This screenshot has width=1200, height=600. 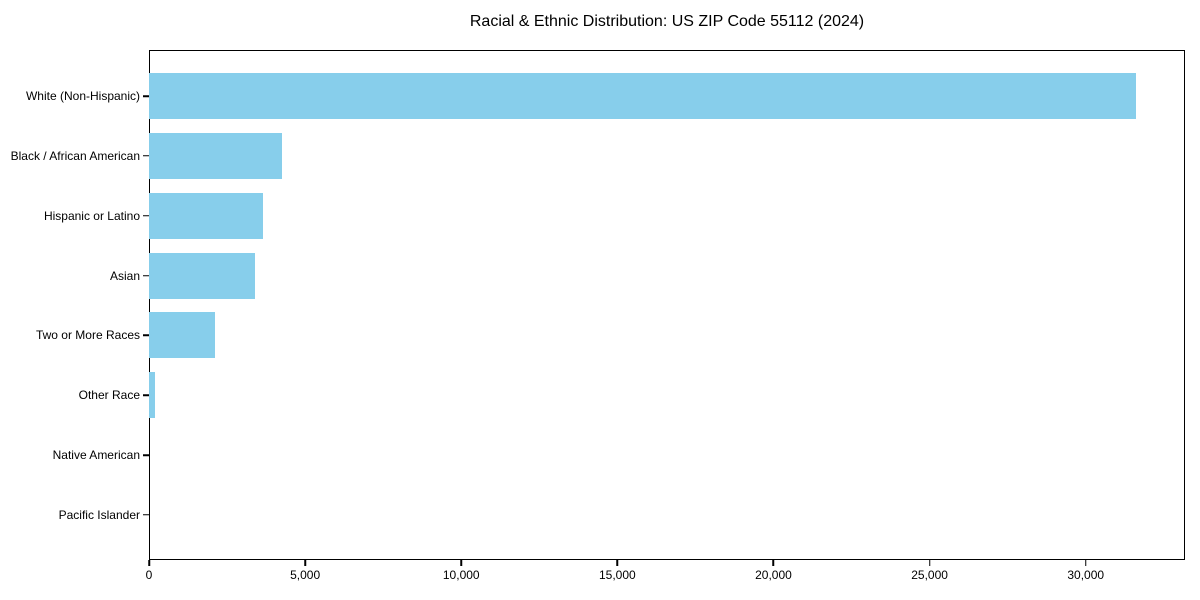 What do you see at coordinates (152, 395) in the screenshot?
I see `bar-other-race` at bounding box center [152, 395].